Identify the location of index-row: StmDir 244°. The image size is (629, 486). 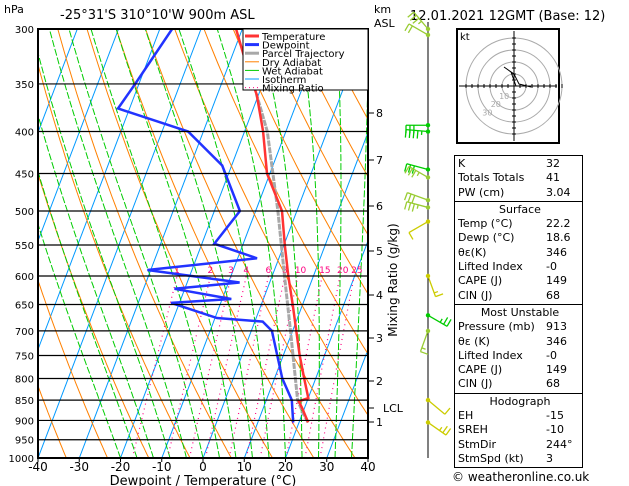
(520, 445).